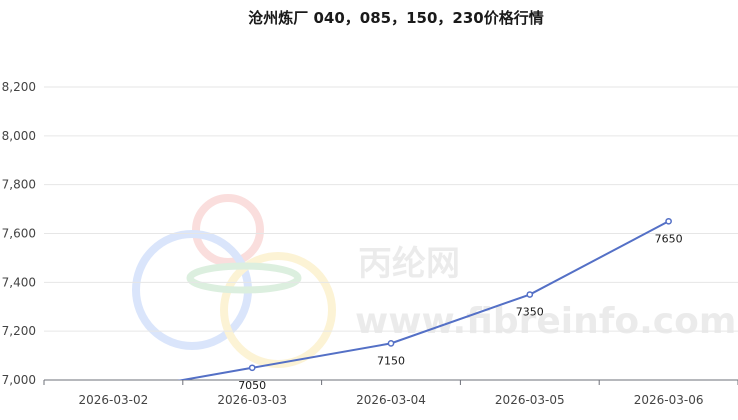 Image resolution: width=738 pixels, height=420 pixels. Describe the element at coordinates (244, 278) in the screenshot. I see `watermark-ring-green` at that location.